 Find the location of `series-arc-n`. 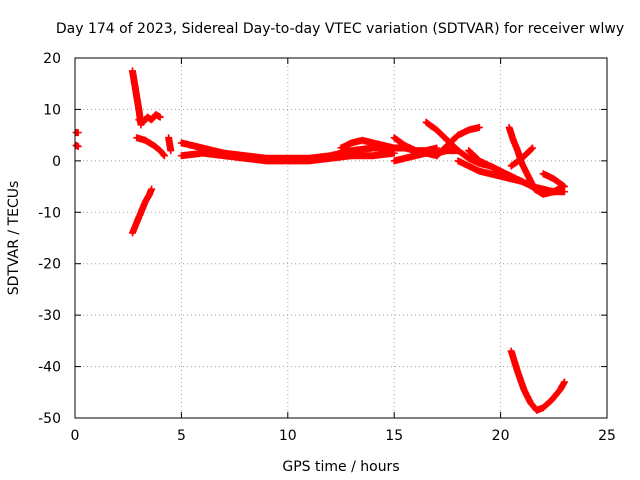

series-arc-n is located at coordinates (458, 141).